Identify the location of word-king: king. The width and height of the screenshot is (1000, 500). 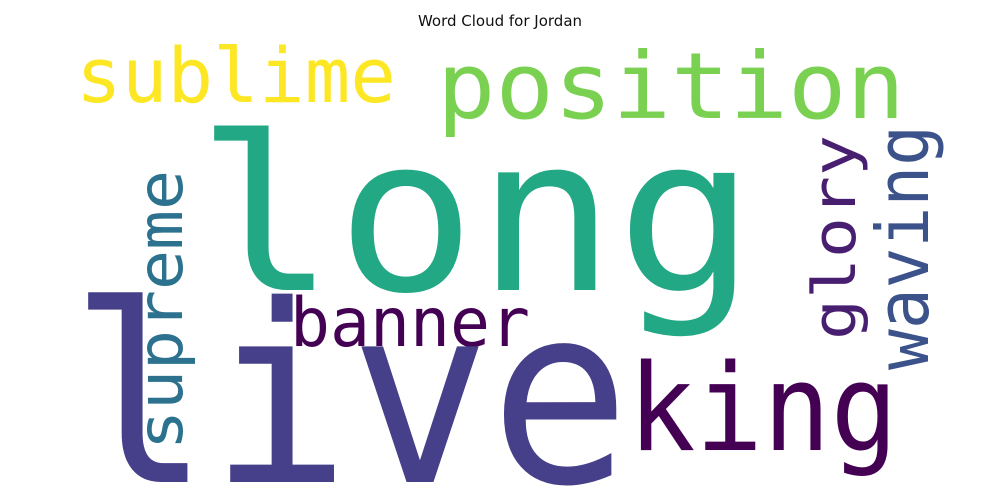
(763, 409).